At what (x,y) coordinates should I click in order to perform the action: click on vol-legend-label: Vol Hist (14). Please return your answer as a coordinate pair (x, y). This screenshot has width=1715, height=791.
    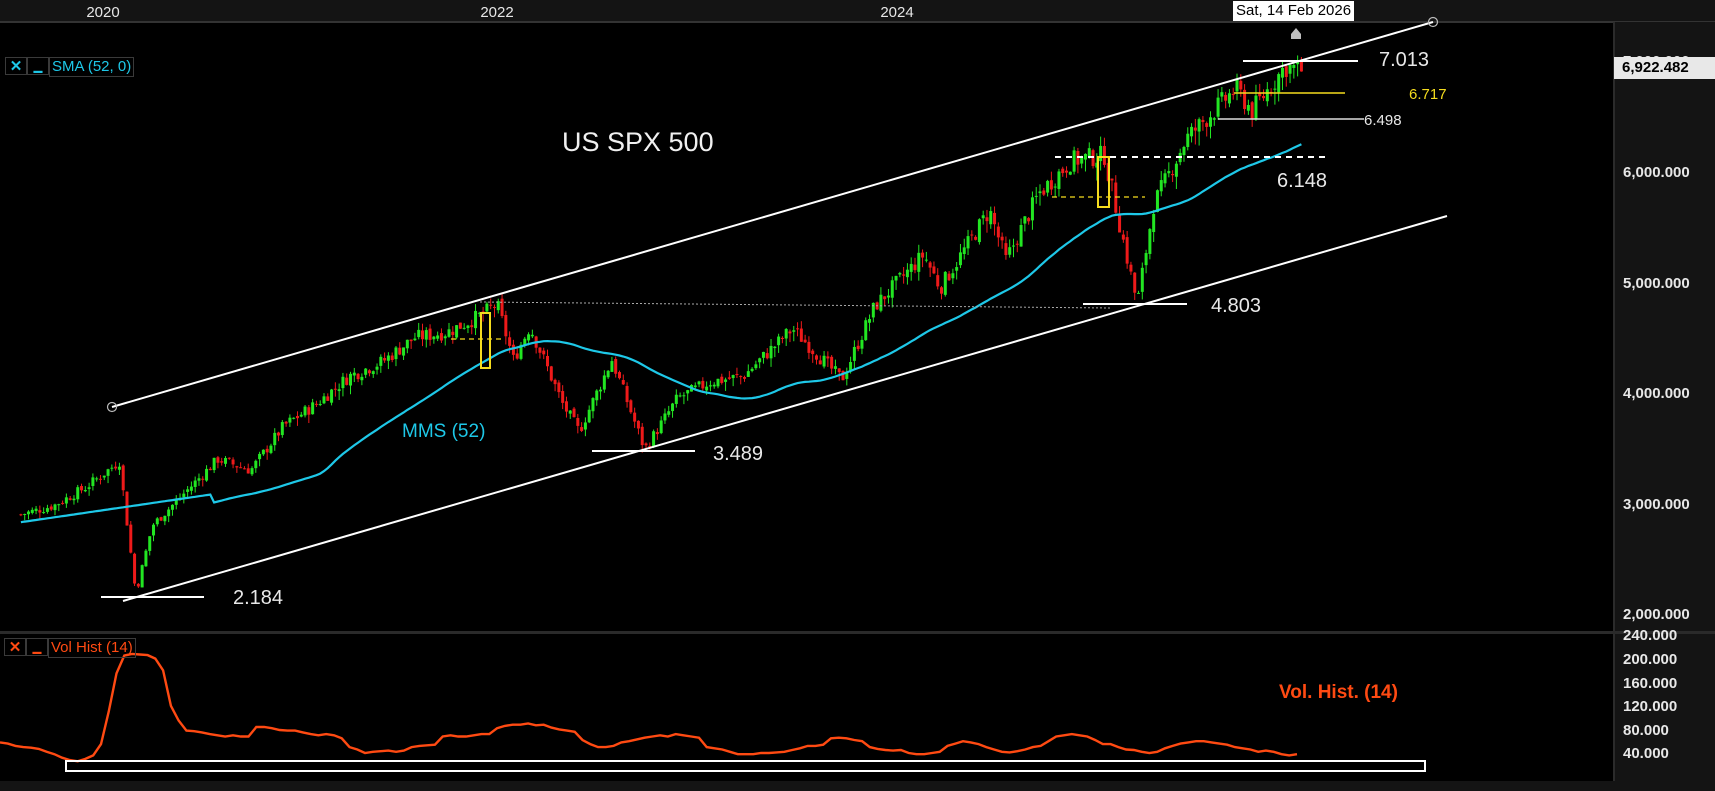
    Looking at the image, I should click on (92, 648).